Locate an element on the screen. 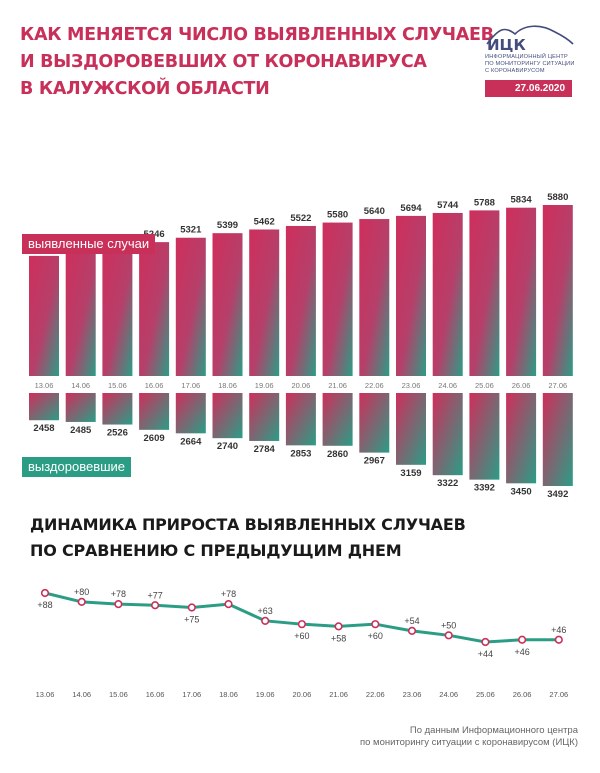 Image resolution: width=600 pixels, height=773 pixels. date-tick-label: 18.06 is located at coordinates (227, 385).